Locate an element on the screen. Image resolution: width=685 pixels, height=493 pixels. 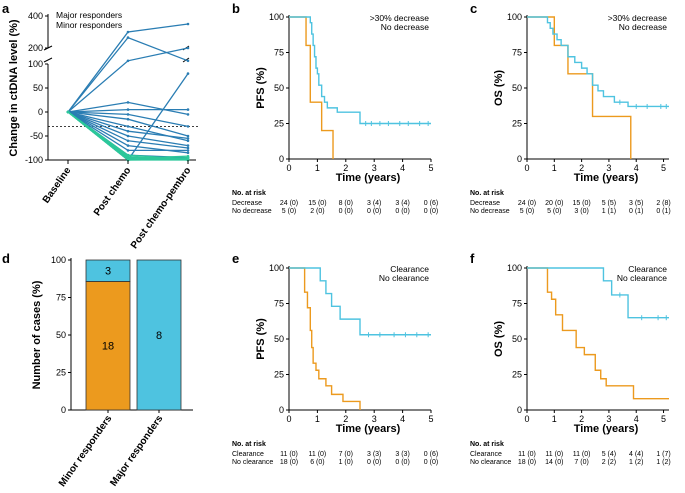
legend-entry: Clearance is located at coordinates (647, 269).